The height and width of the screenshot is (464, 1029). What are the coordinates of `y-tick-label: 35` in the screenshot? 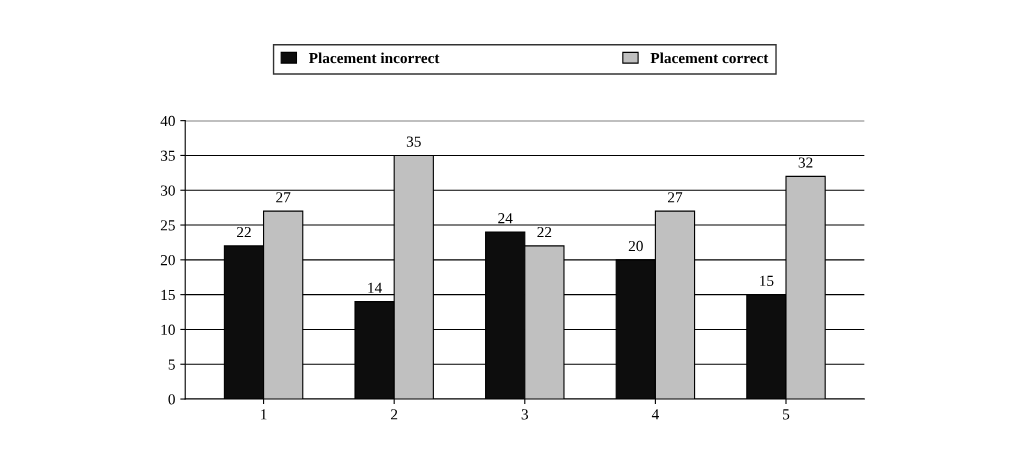 It's located at (167, 155).